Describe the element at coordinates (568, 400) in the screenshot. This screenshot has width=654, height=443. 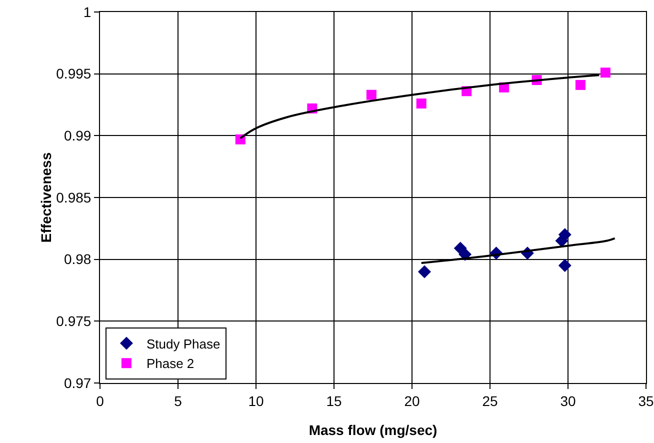
I see `x-tick-label: 30` at that location.